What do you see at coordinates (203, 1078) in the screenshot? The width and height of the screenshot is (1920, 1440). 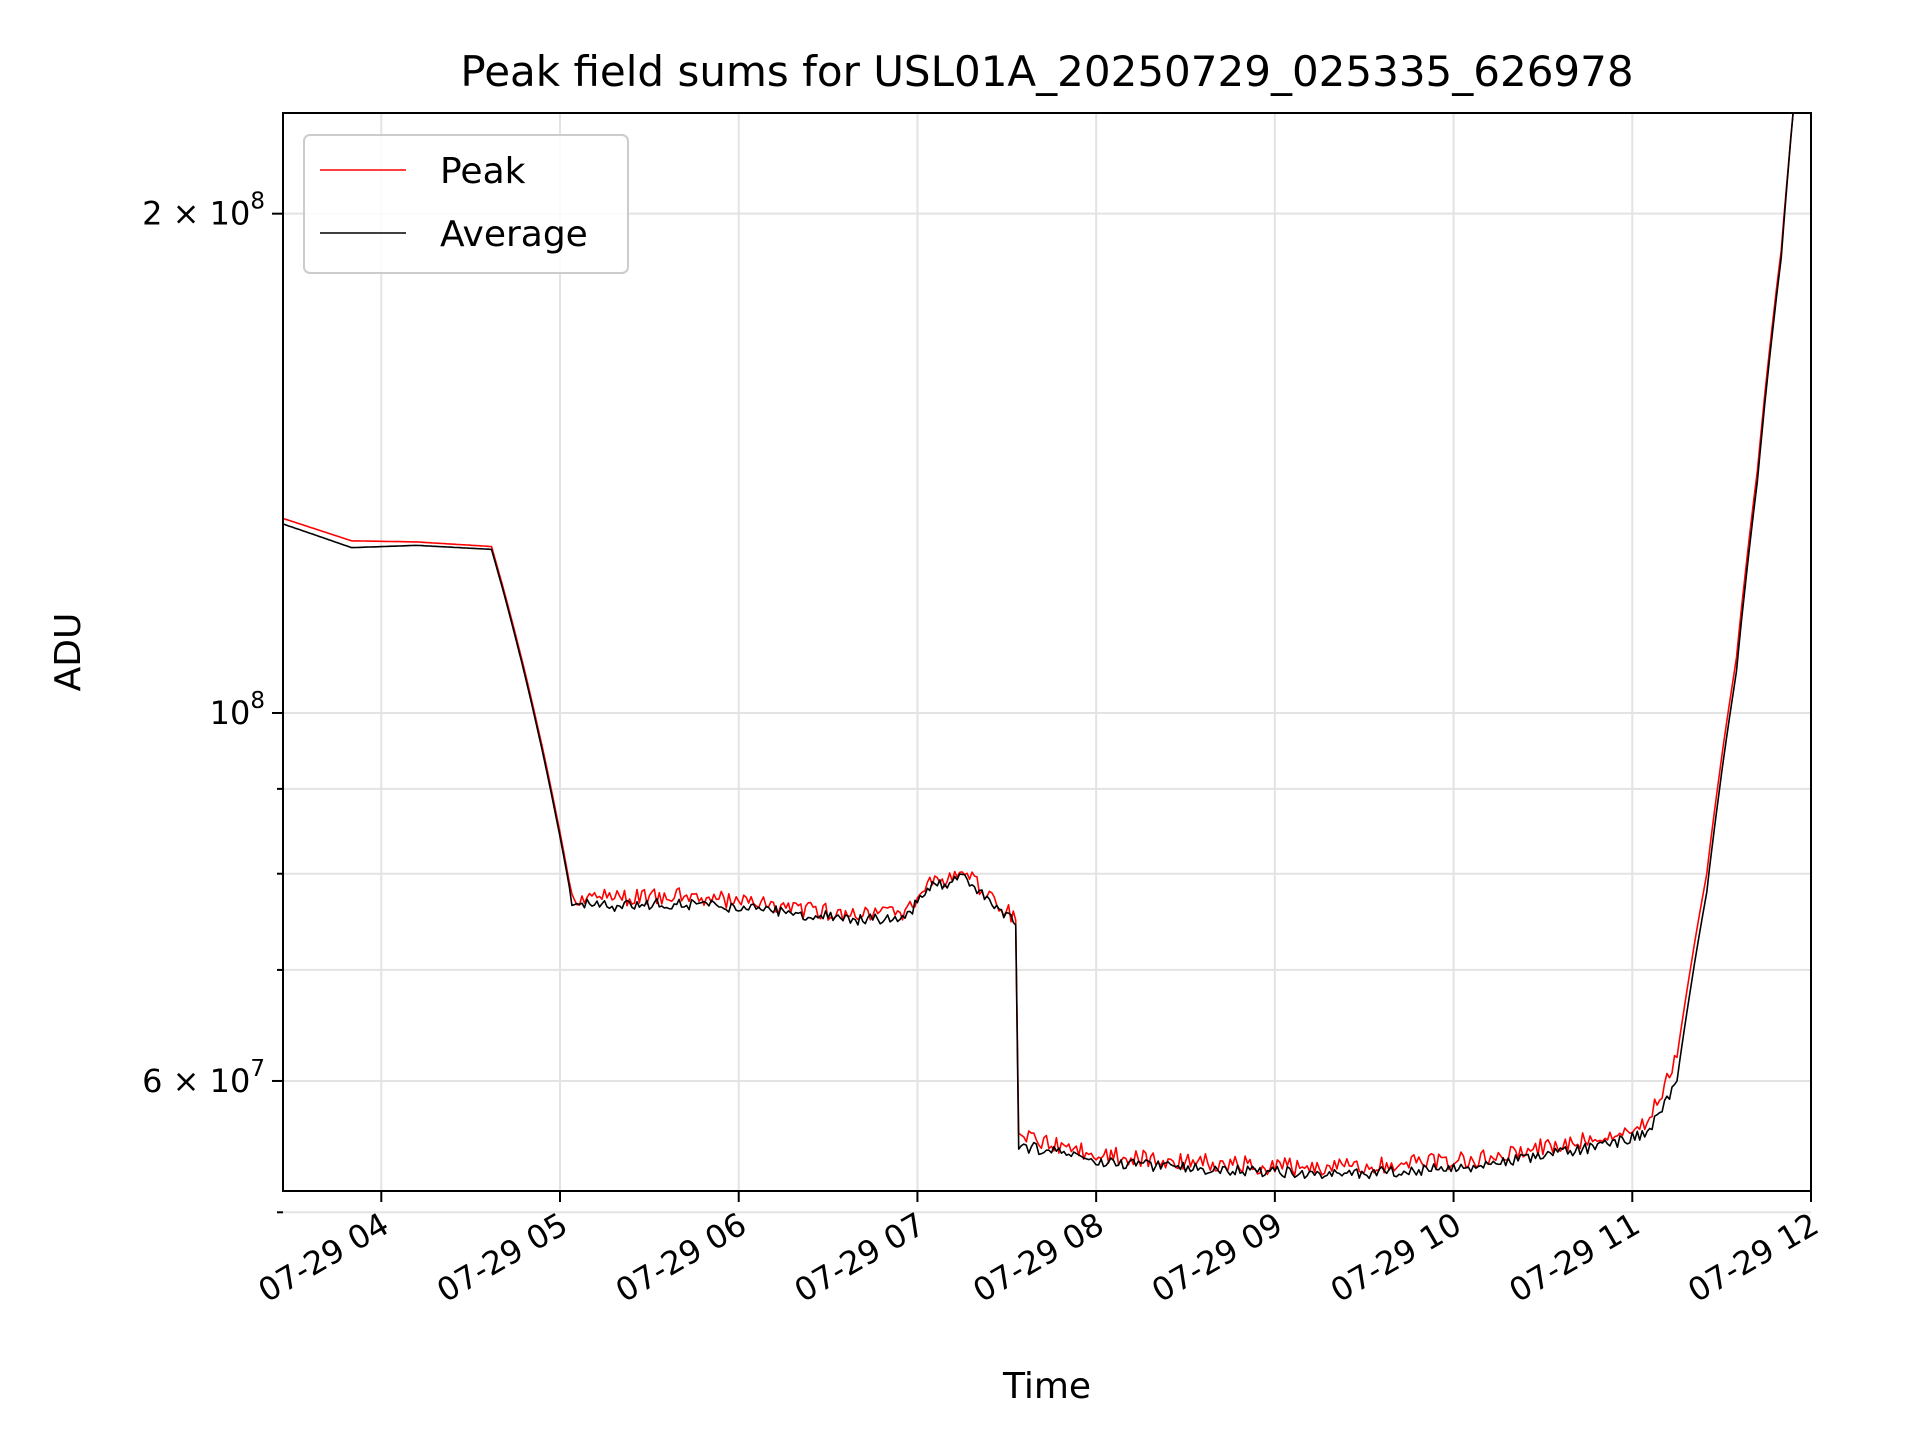 I see `y-tick-label: 6 × 107` at bounding box center [203, 1078].